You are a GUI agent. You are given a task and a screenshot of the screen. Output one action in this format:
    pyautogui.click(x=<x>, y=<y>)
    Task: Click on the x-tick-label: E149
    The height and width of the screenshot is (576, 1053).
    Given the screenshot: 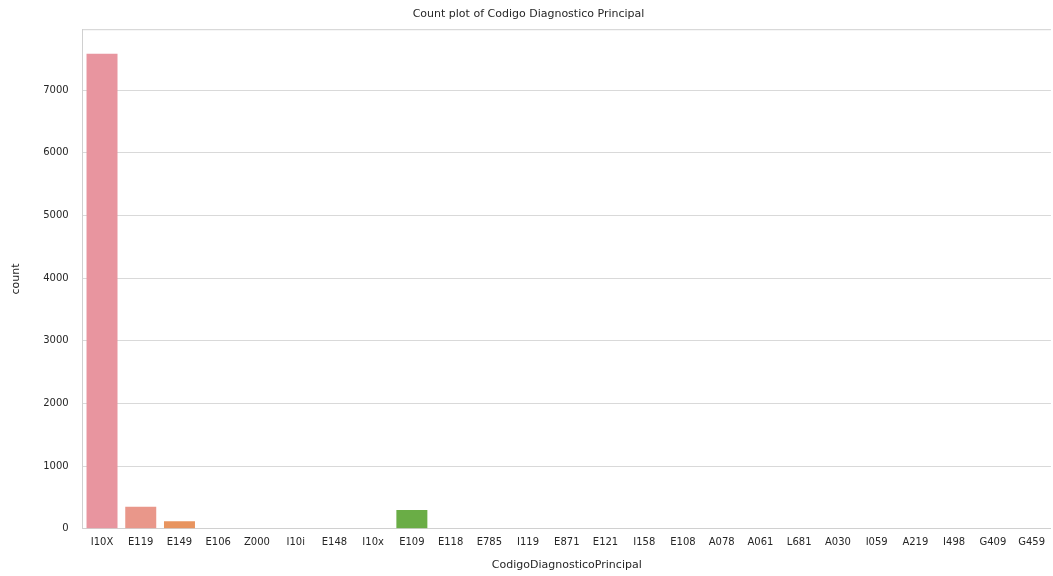 What is the action you would take?
    pyautogui.click(x=179, y=542)
    